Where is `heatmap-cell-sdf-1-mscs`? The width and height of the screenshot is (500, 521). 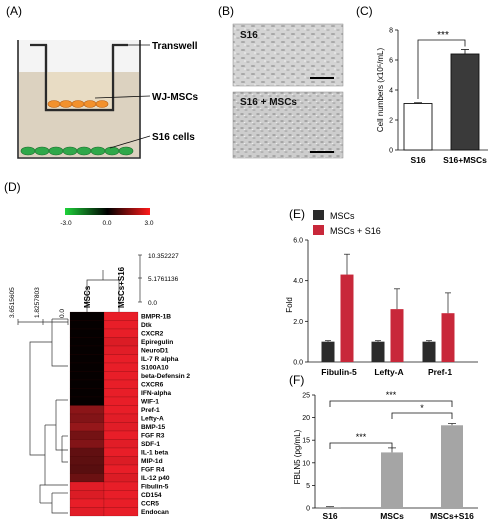 heatmap-cell-sdf-1-mscs is located at coordinates (87, 444).